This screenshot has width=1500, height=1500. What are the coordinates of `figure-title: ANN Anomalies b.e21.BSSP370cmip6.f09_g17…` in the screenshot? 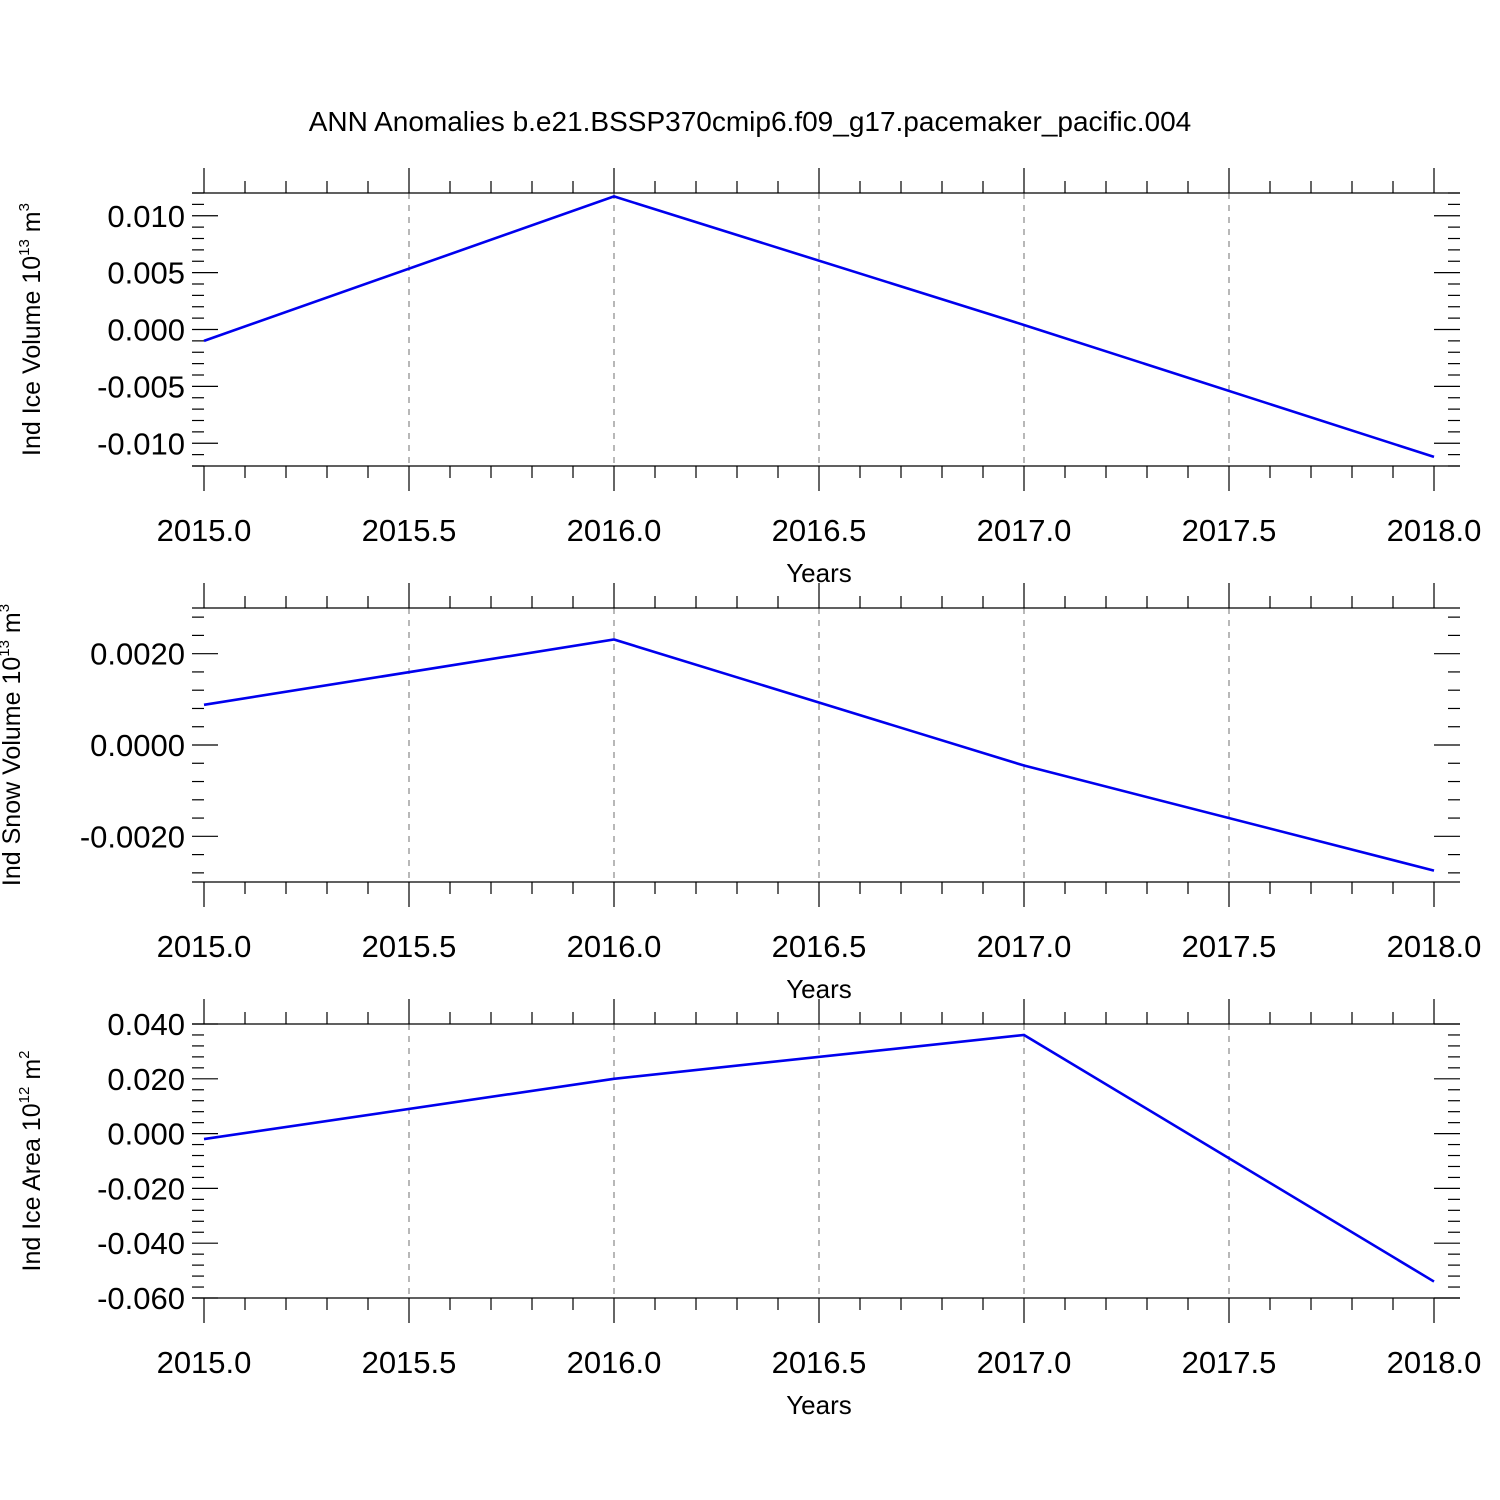 It's located at (750, 121).